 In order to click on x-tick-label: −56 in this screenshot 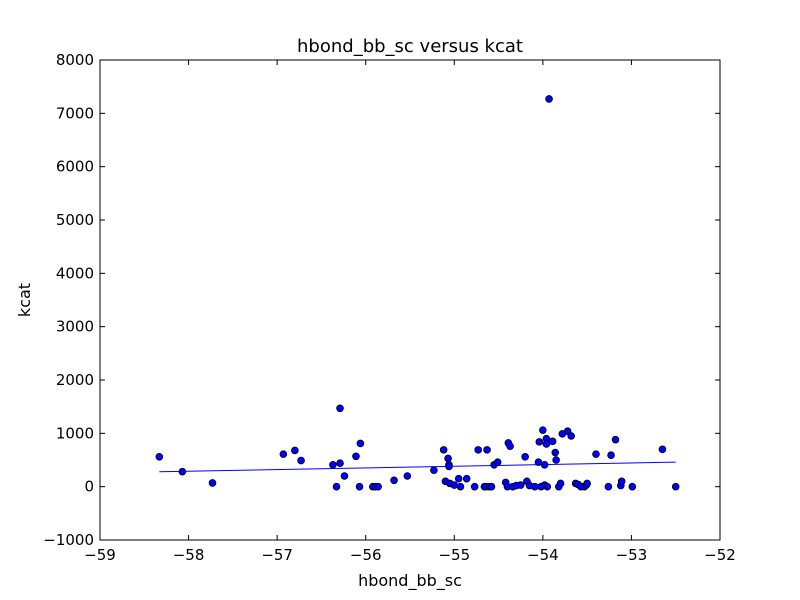, I will do `click(366, 555)`.